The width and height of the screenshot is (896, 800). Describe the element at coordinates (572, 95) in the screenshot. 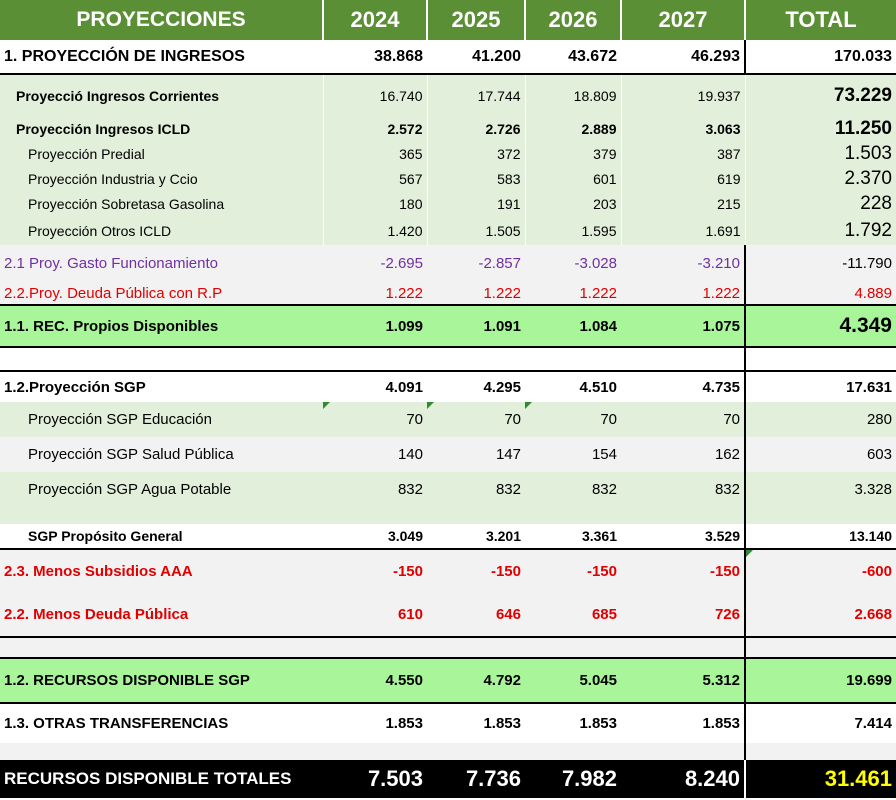

I see `cell-2026: 18.809` at that location.